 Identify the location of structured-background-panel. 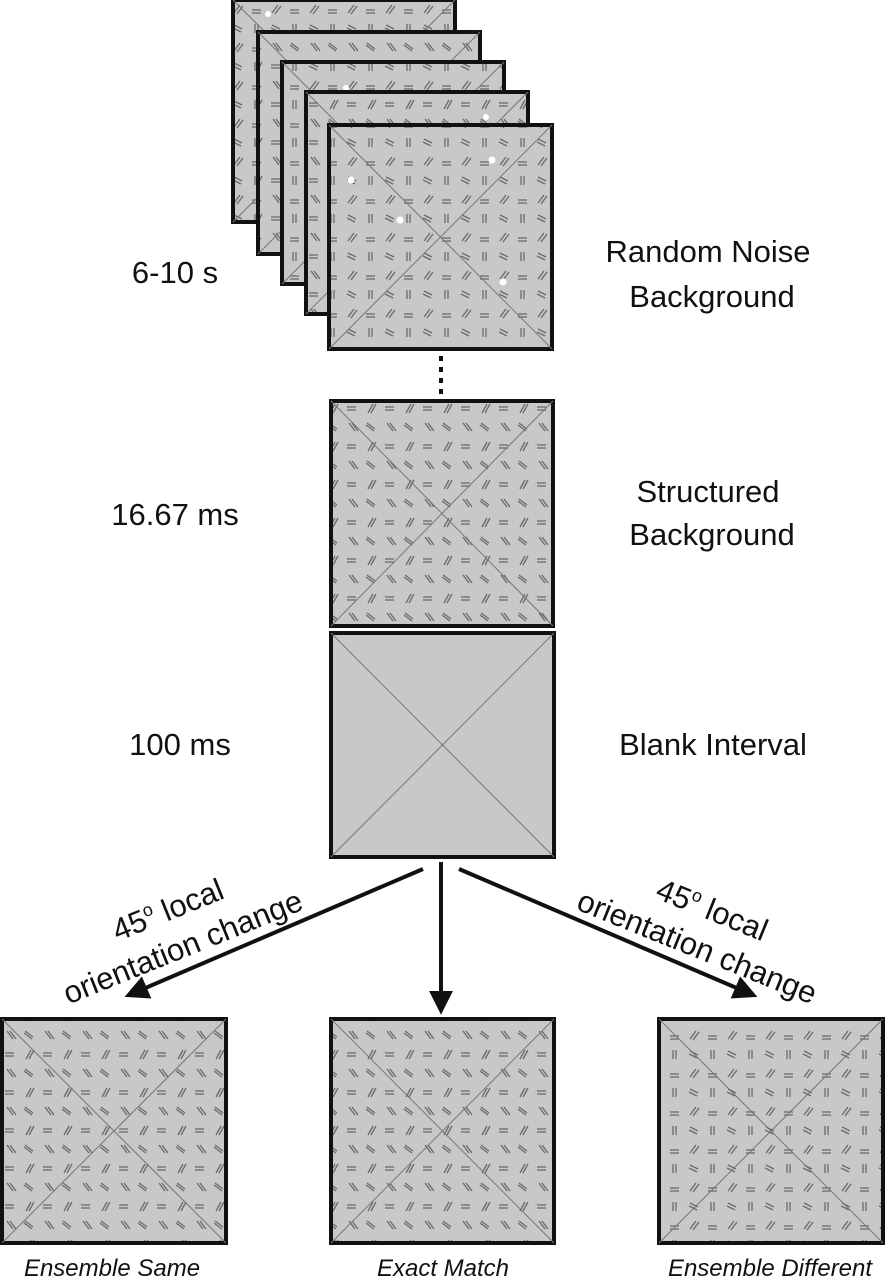
(442, 513).